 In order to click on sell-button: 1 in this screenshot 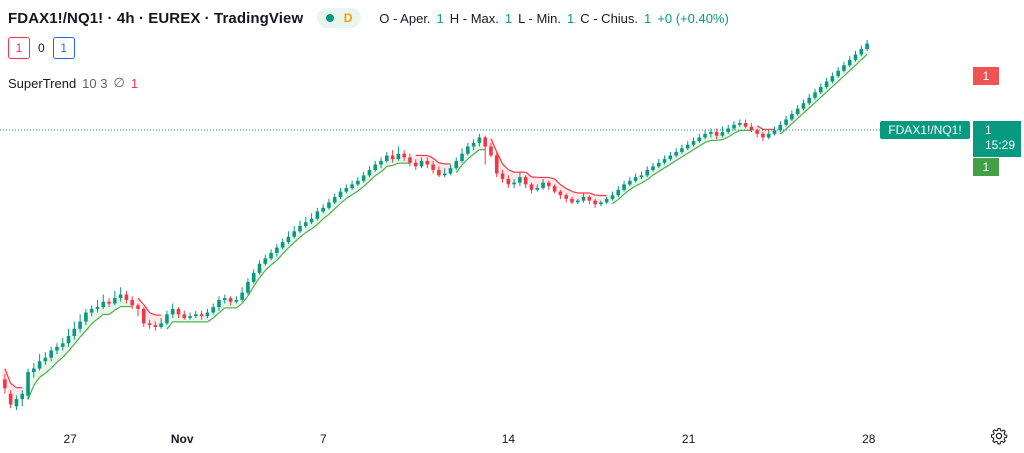, I will do `click(19, 48)`.